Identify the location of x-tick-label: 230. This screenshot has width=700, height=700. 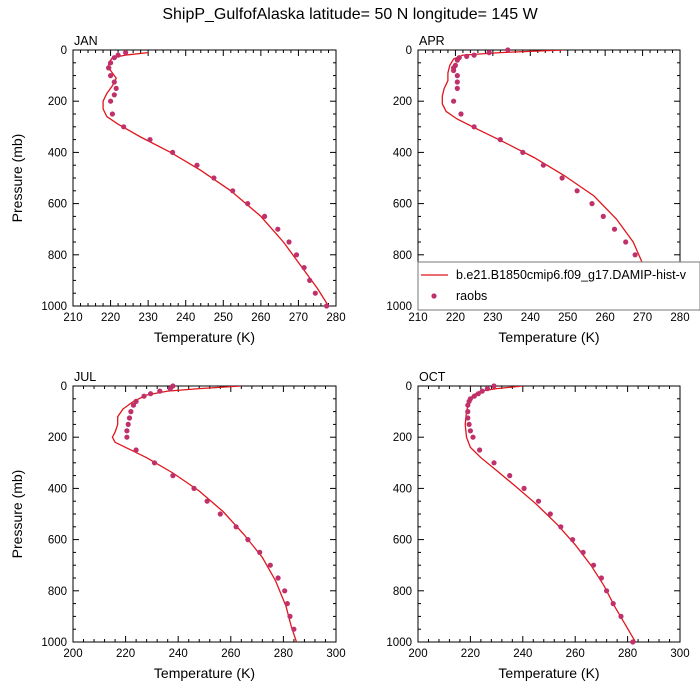
(492, 318).